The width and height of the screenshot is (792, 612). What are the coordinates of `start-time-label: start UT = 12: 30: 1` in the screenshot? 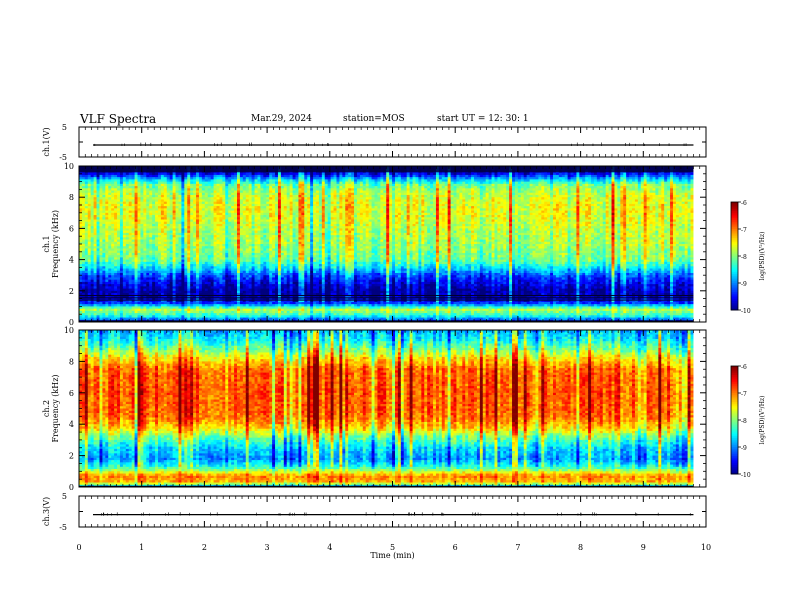 It's located at (483, 119).